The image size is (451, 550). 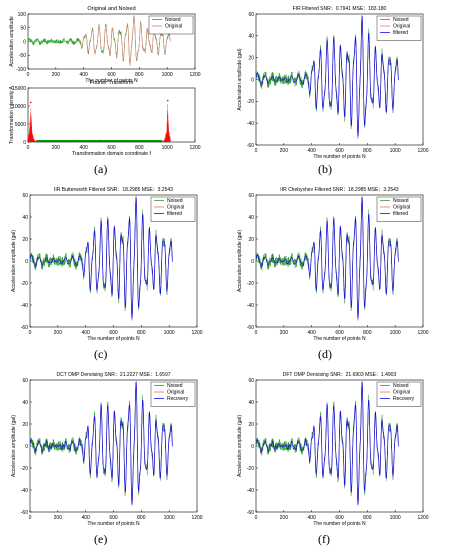 What do you see at coordinates (325, 169) in the screenshot?
I see `caption-b: (b)` at bounding box center [325, 169].